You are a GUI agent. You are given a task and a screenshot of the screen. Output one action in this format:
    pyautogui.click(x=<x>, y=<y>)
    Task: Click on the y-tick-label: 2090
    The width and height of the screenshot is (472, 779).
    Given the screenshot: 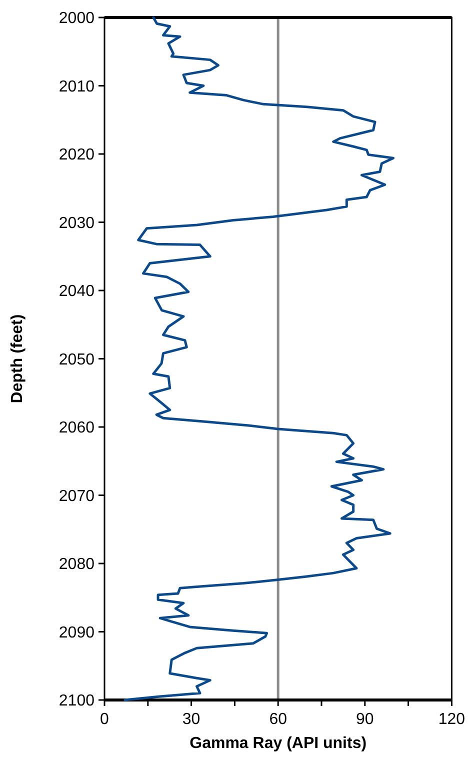 What is the action you would take?
    pyautogui.click(x=76, y=633)
    